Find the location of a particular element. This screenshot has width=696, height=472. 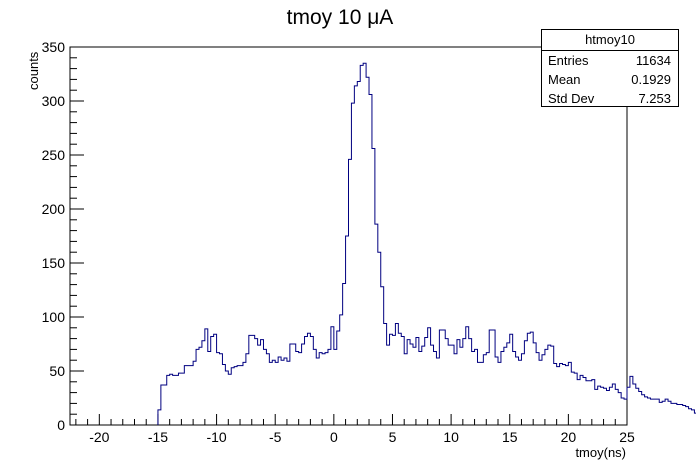

x-axis-label: tmoy(ns) is located at coordinates (600, 452).